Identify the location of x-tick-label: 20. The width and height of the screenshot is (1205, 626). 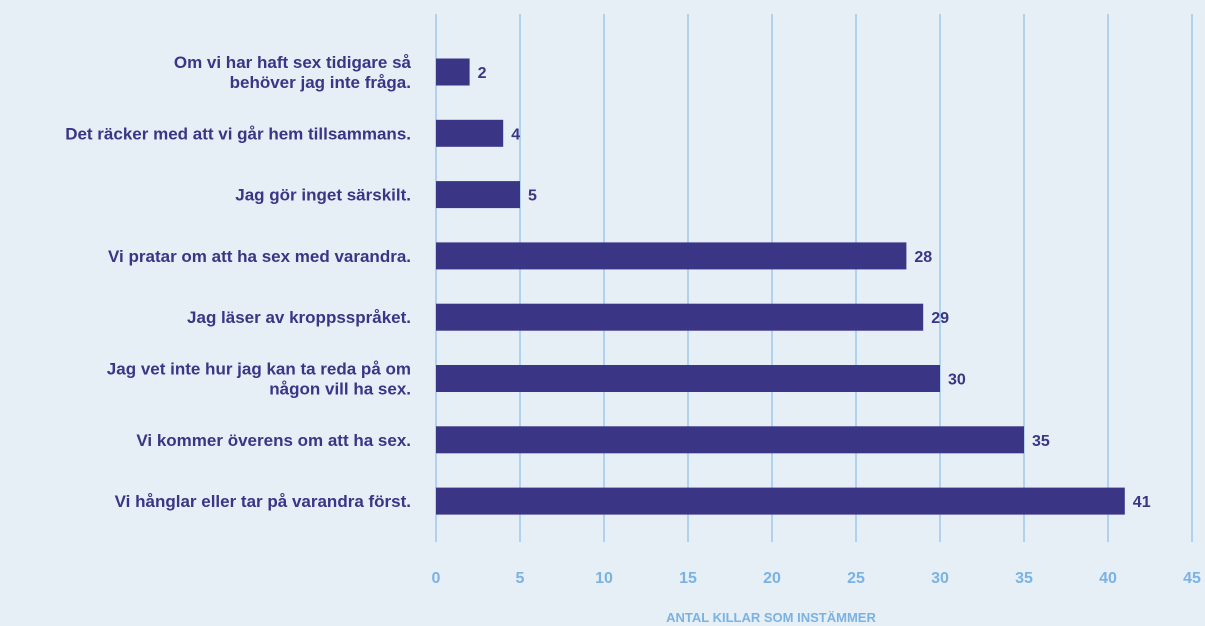
(772, 578).